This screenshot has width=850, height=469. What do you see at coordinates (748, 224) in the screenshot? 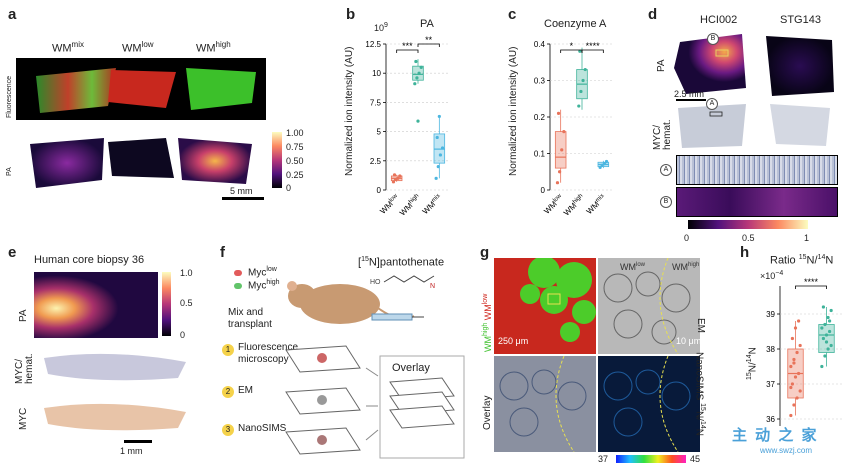
I see `d-colorbar` at bounding box center [748, 224].